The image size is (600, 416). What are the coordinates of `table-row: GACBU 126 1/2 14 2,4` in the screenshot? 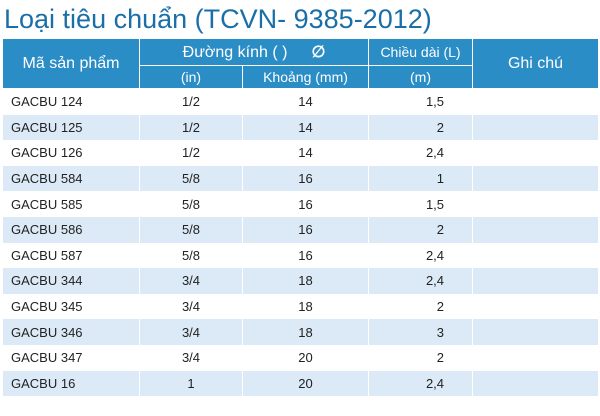 It's located at (301, 153).